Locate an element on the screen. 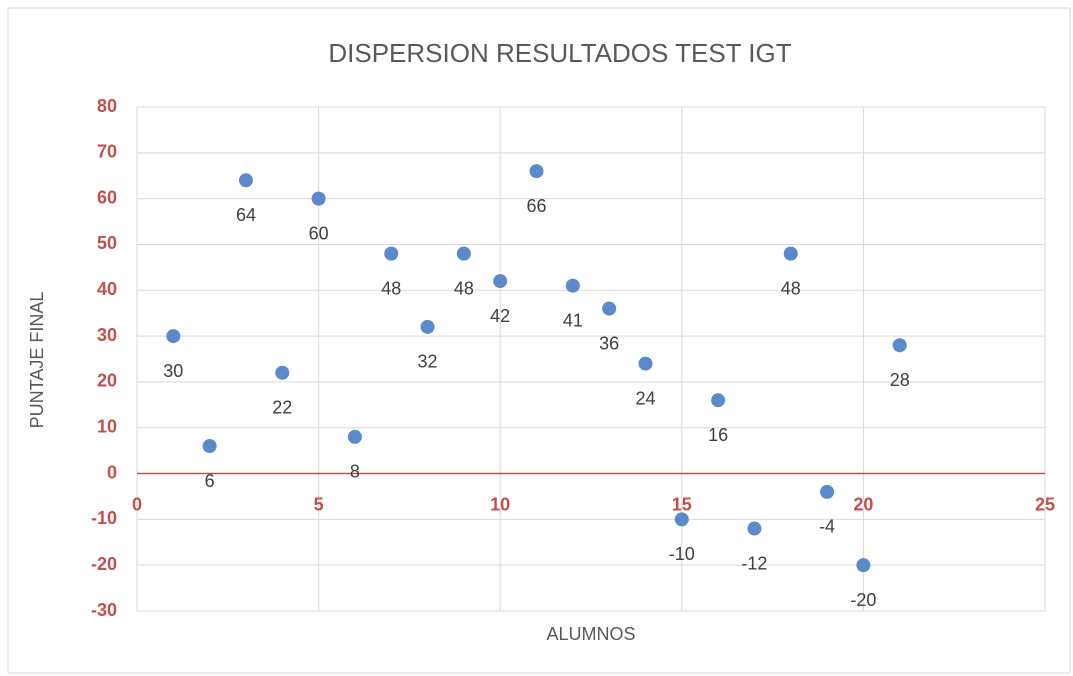 The height and width of the screenshot is (676, 1073). y-tick-label: 50 is located at coordinates (107, 243).